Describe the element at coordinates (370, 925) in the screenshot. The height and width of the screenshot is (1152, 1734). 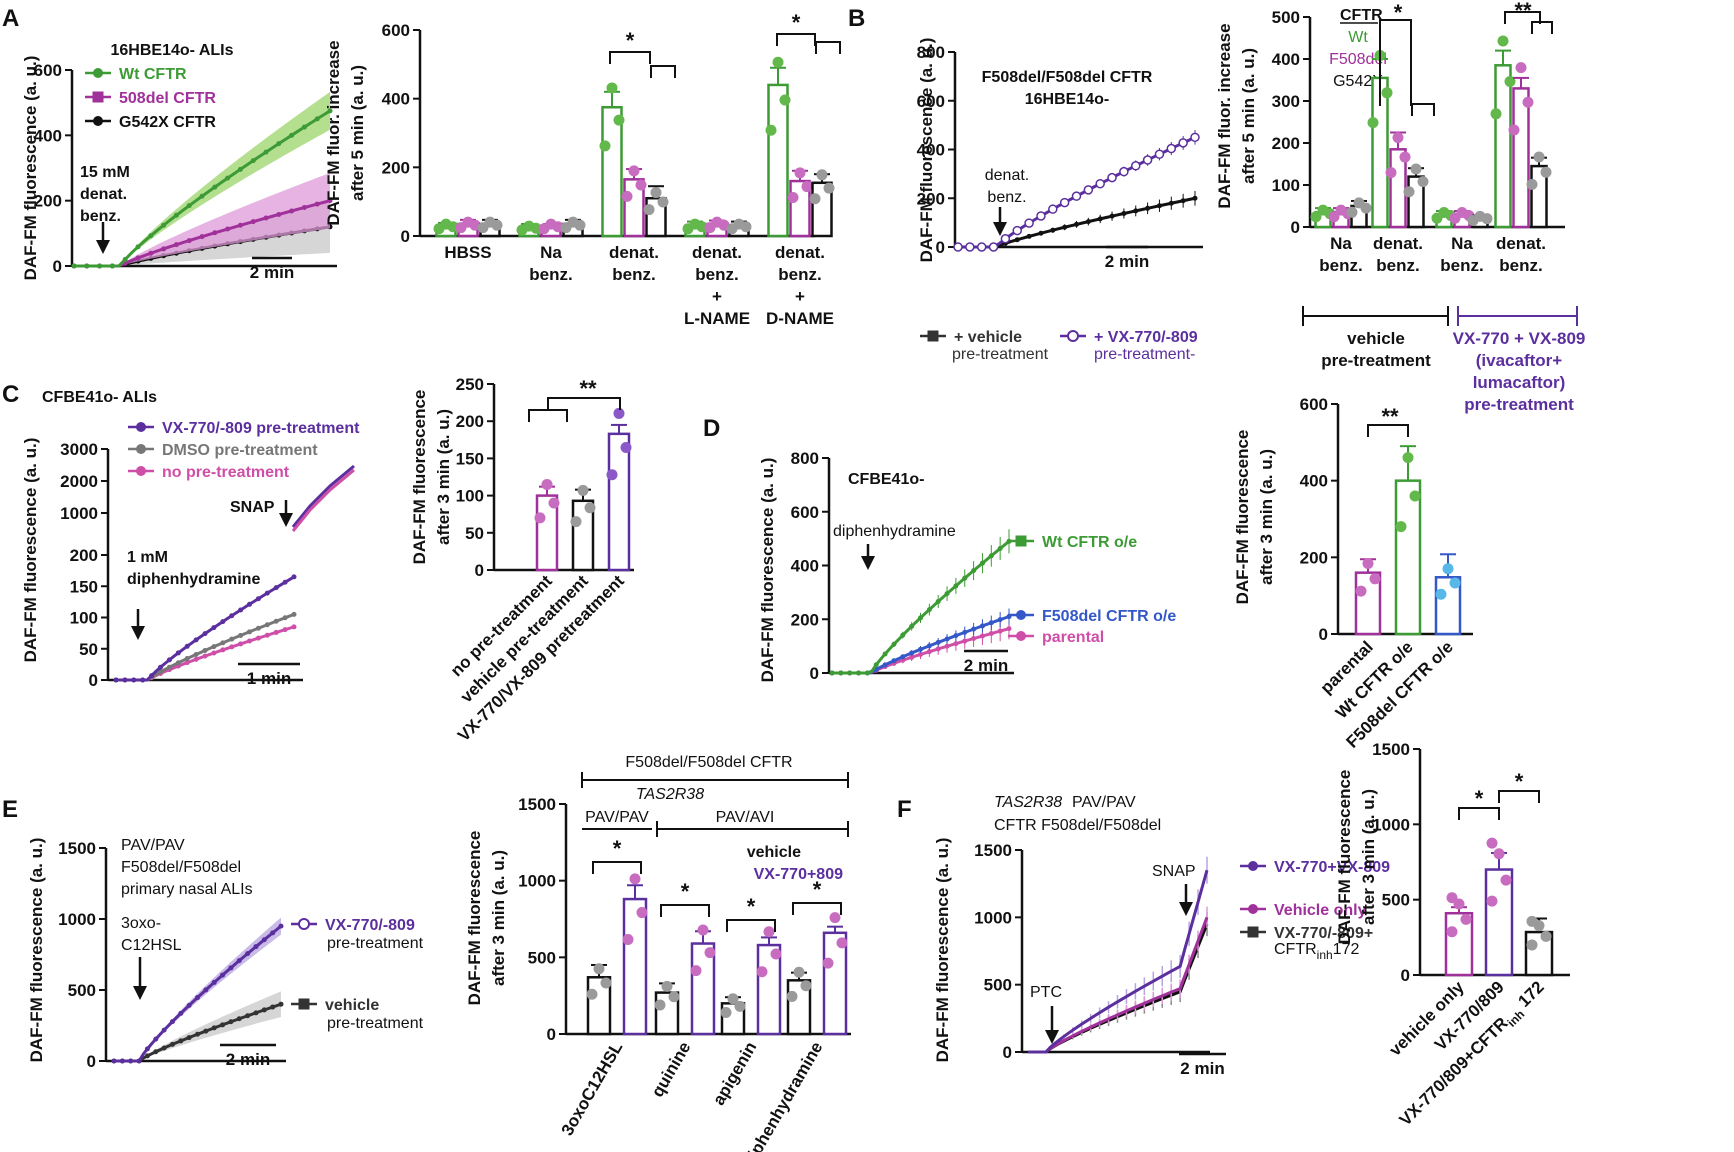
I see `legend-vx: VX-770/-809` at that location.